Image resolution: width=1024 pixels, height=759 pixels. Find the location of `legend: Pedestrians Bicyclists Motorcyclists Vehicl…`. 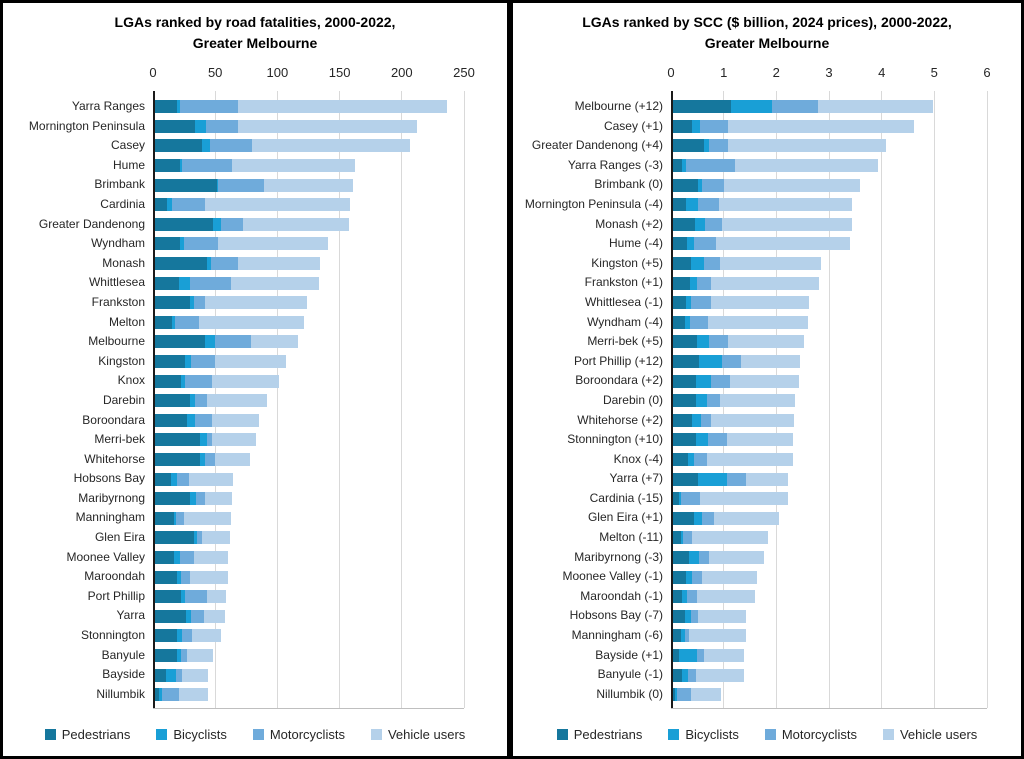

legend: Pedestrians Bicyclists Motorcyclists Vehicl… is located at coordinates (767, 734).